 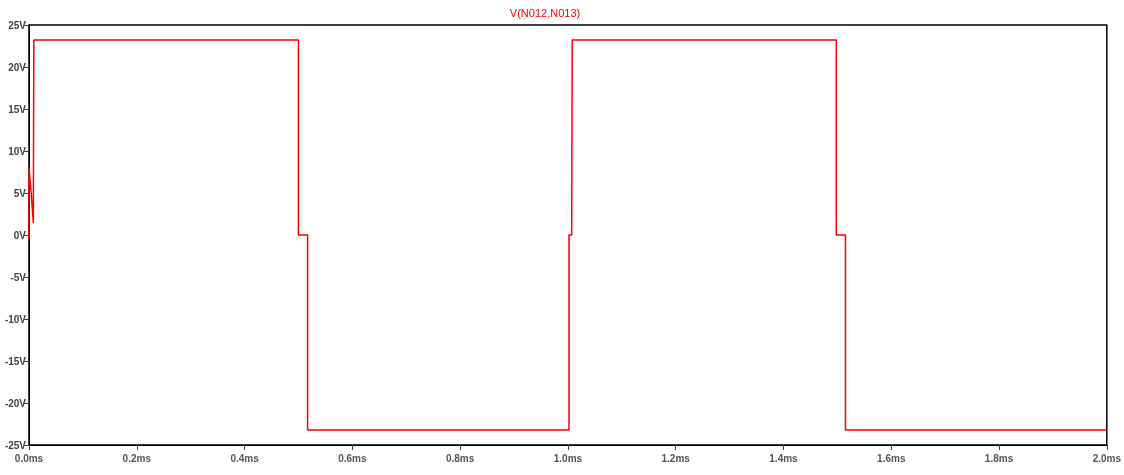 What do you see at coordinates (352, 458) in the screenshot?
I see `x-tick-label: 0.6ms` at bounding box center [352, 458].